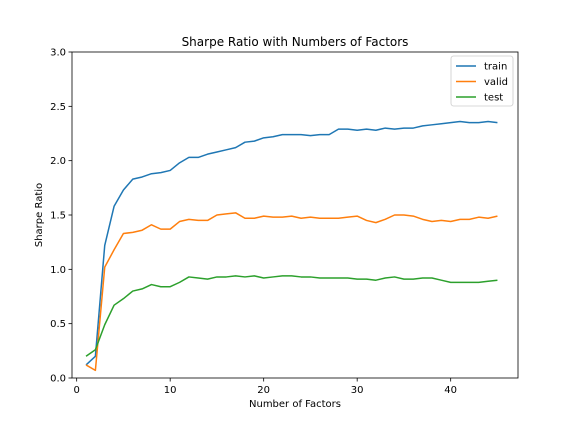 Image resolution: width=576 pixels, height=432 pixels. I want to click on legend-box, so click(482, 81).